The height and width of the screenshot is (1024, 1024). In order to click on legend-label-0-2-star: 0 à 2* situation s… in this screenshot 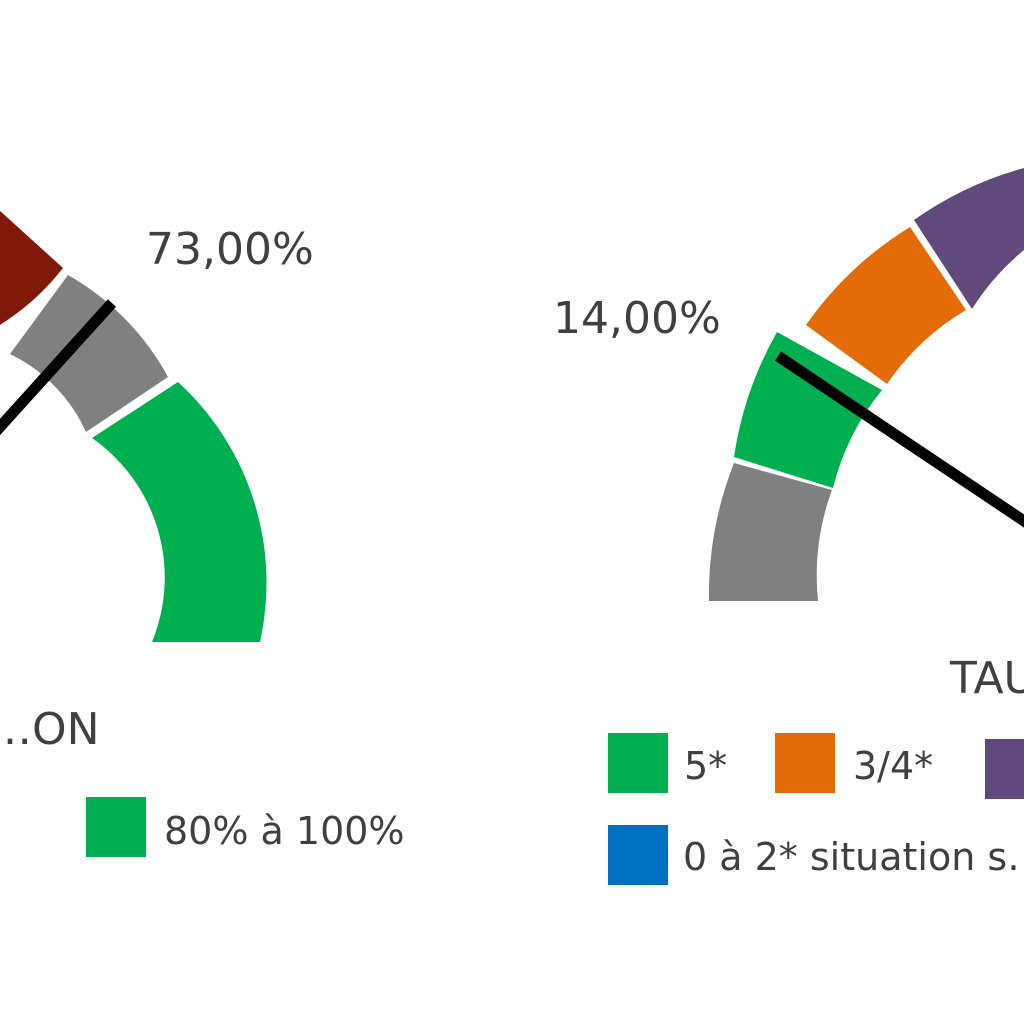, I will do `click(853, 857)`.